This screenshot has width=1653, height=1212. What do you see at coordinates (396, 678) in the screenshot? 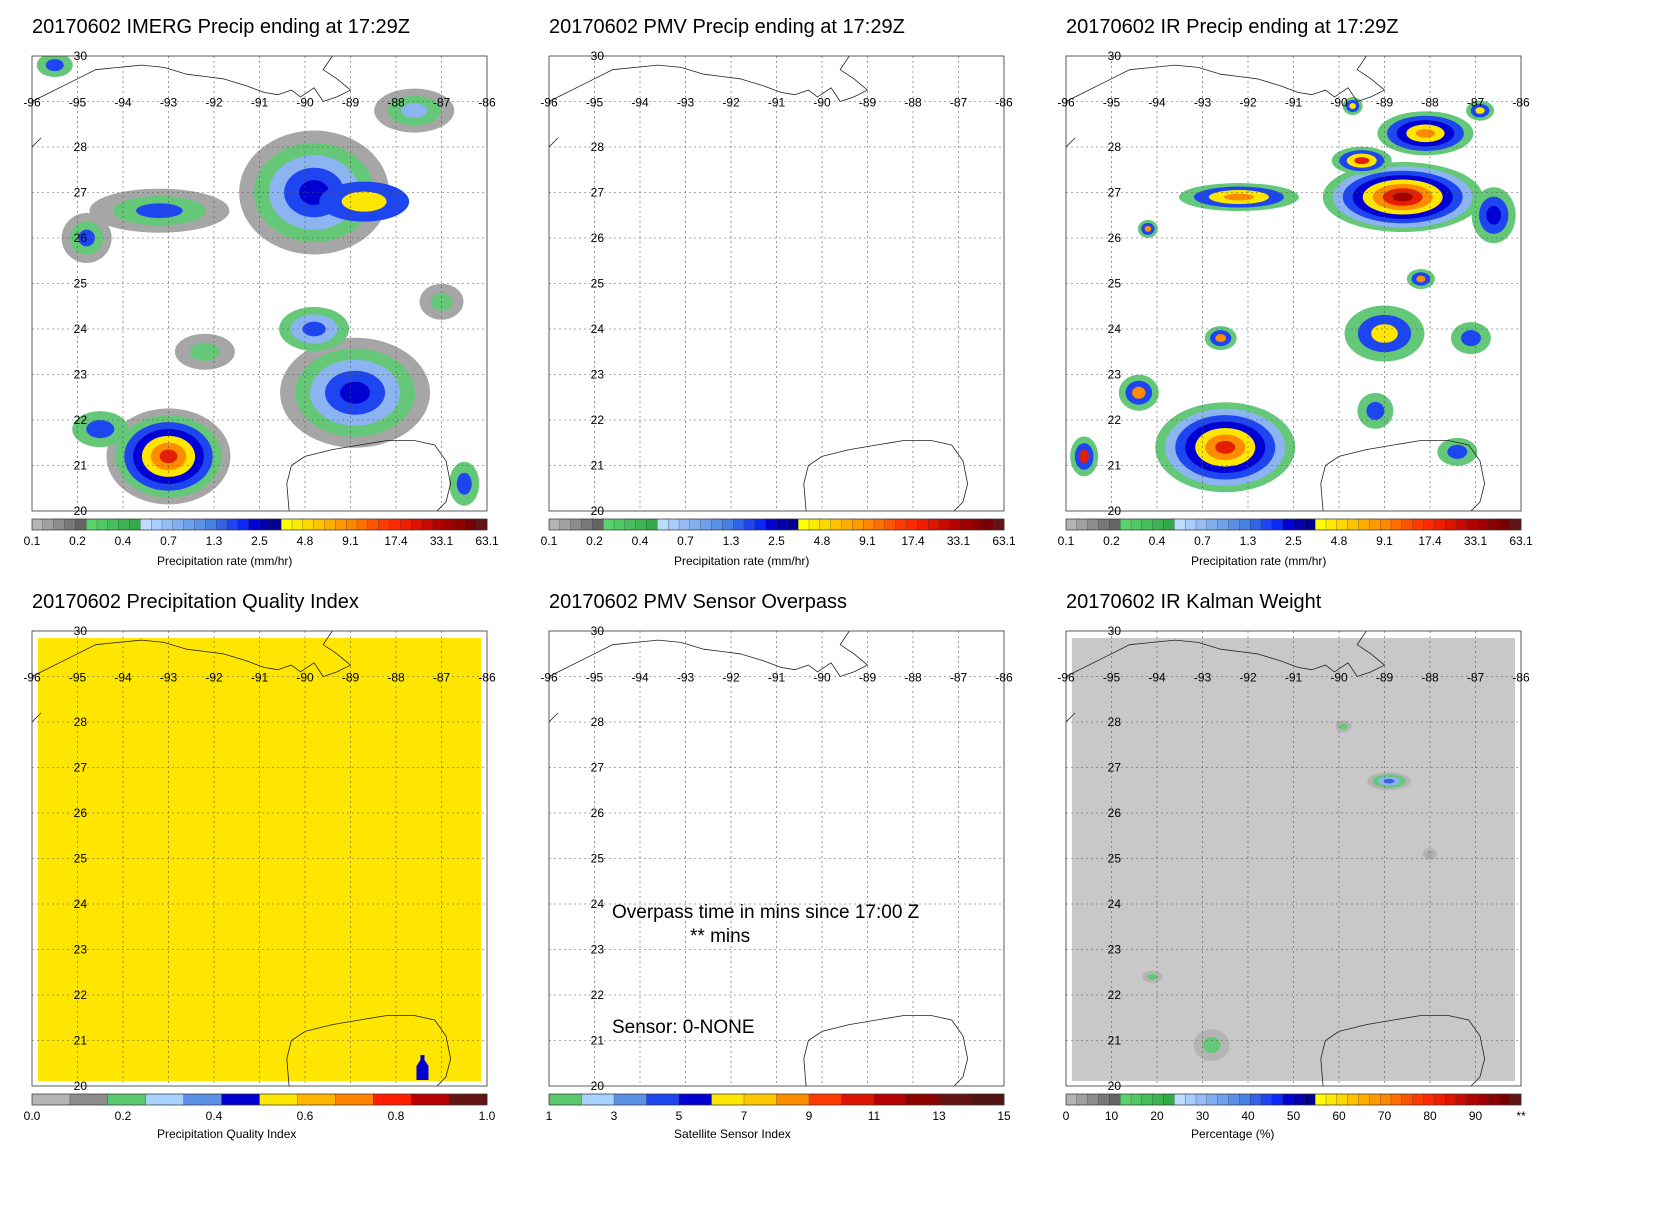
I see `longitude-tick-label: -88` at bounding box center [396, 678].